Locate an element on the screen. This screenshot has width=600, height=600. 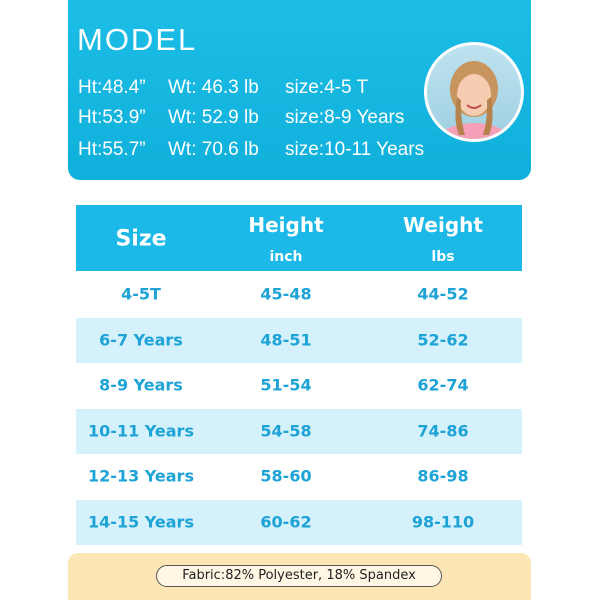
column-title: Height is located at coordinates (286, 225).